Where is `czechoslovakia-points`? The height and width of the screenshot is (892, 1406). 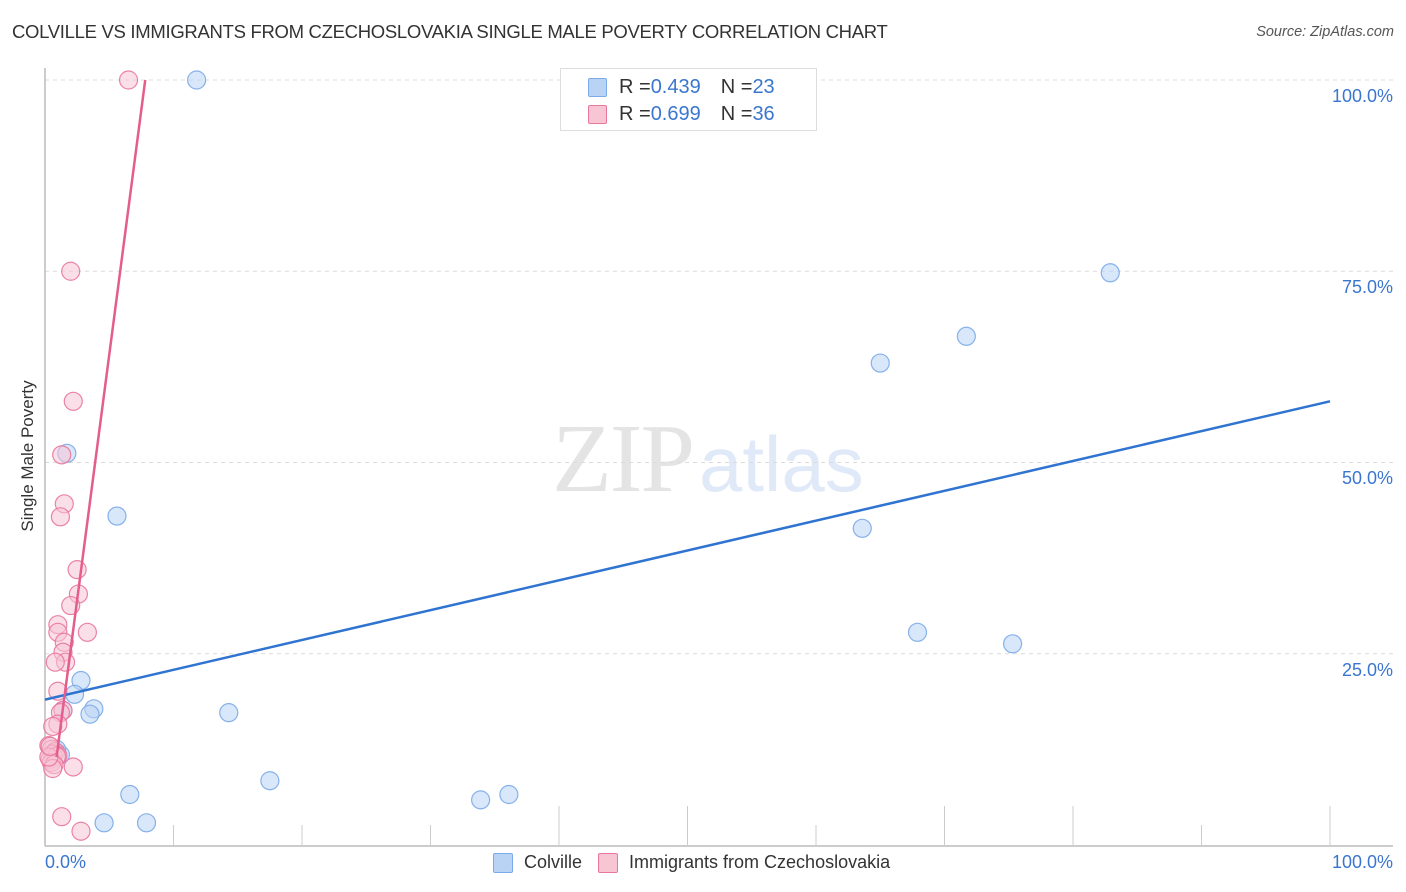
czechoslovakia-points is located at coordinates (89, 455).